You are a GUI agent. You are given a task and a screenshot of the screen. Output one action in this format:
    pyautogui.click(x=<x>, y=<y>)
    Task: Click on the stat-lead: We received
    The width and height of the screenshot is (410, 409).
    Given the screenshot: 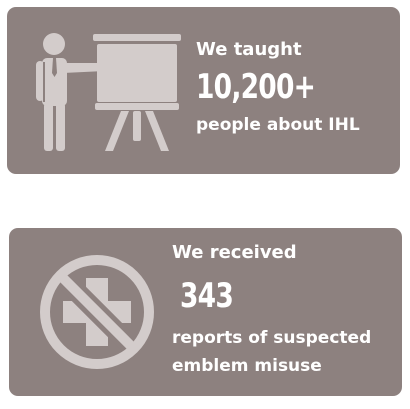 What is the action you would take?
    pyautogui.click(x=234, y=252)
    